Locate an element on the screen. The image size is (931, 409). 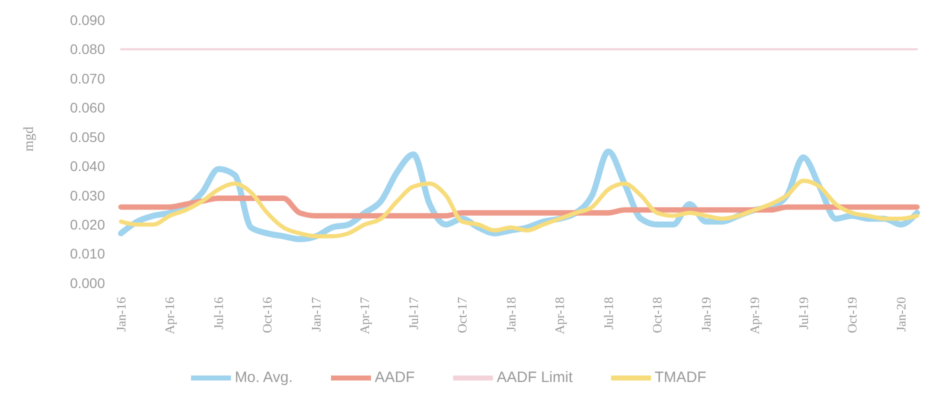
x-tick-label: Jul-16 is located at coordinates (218, 313).